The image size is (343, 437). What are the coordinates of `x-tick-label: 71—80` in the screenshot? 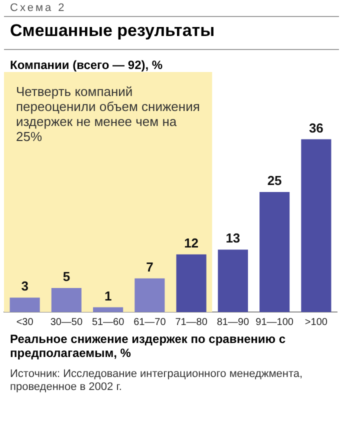 It's located at (191, 322).